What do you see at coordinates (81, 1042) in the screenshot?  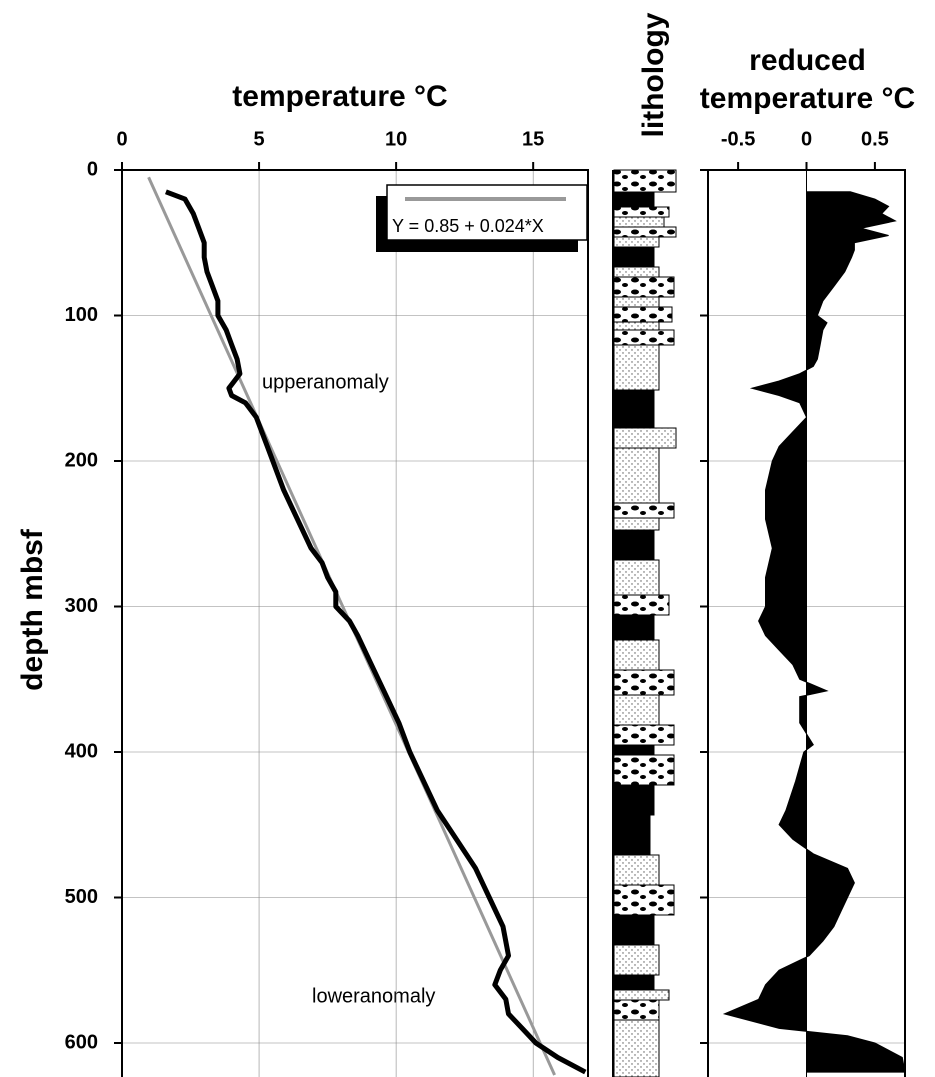 I see `y-tick-label: 600` at bounding box center [81, 1042].